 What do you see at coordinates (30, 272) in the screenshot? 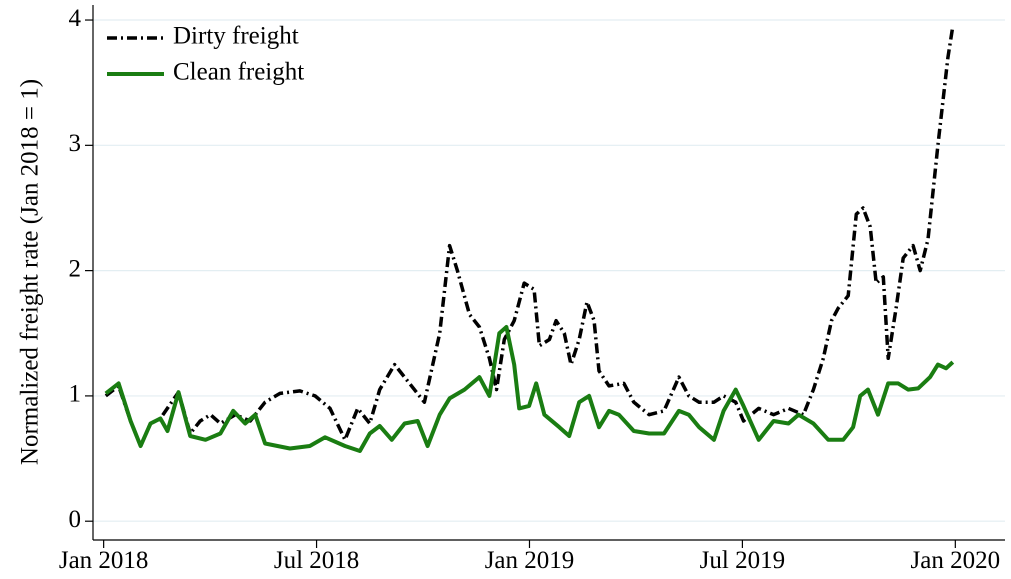
I see `y-axis-label: Normalized freight rate (Jan 2018 = 1)` at bounding box center [30, 272].